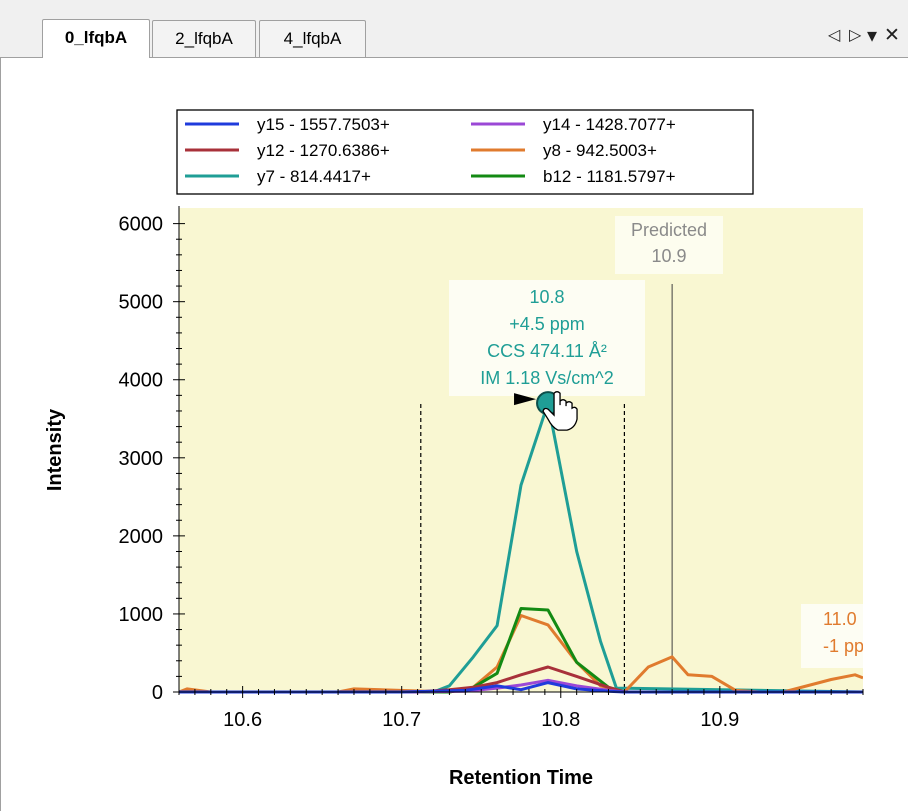 The height and width of the screenshot is (811, 908). What do you see at coordinates (141, 537) in the screenshot?
I see `y-tick-label: 2000` at bounding box center [141, 537].